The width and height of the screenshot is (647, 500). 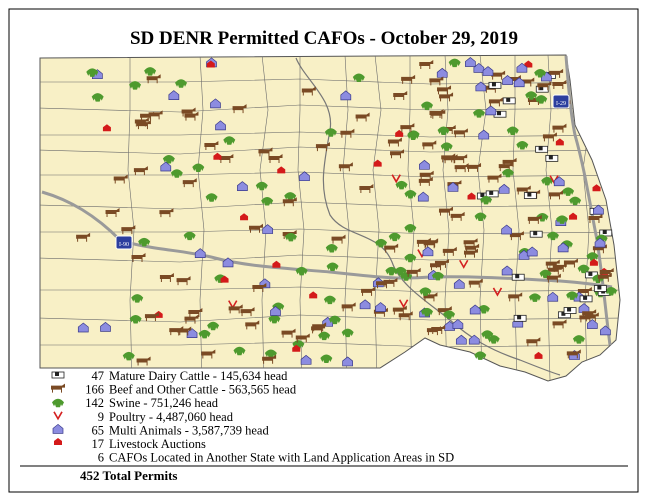 I want to click on legend-label: Swine - 751,246 head, so click(x=164, y=403).